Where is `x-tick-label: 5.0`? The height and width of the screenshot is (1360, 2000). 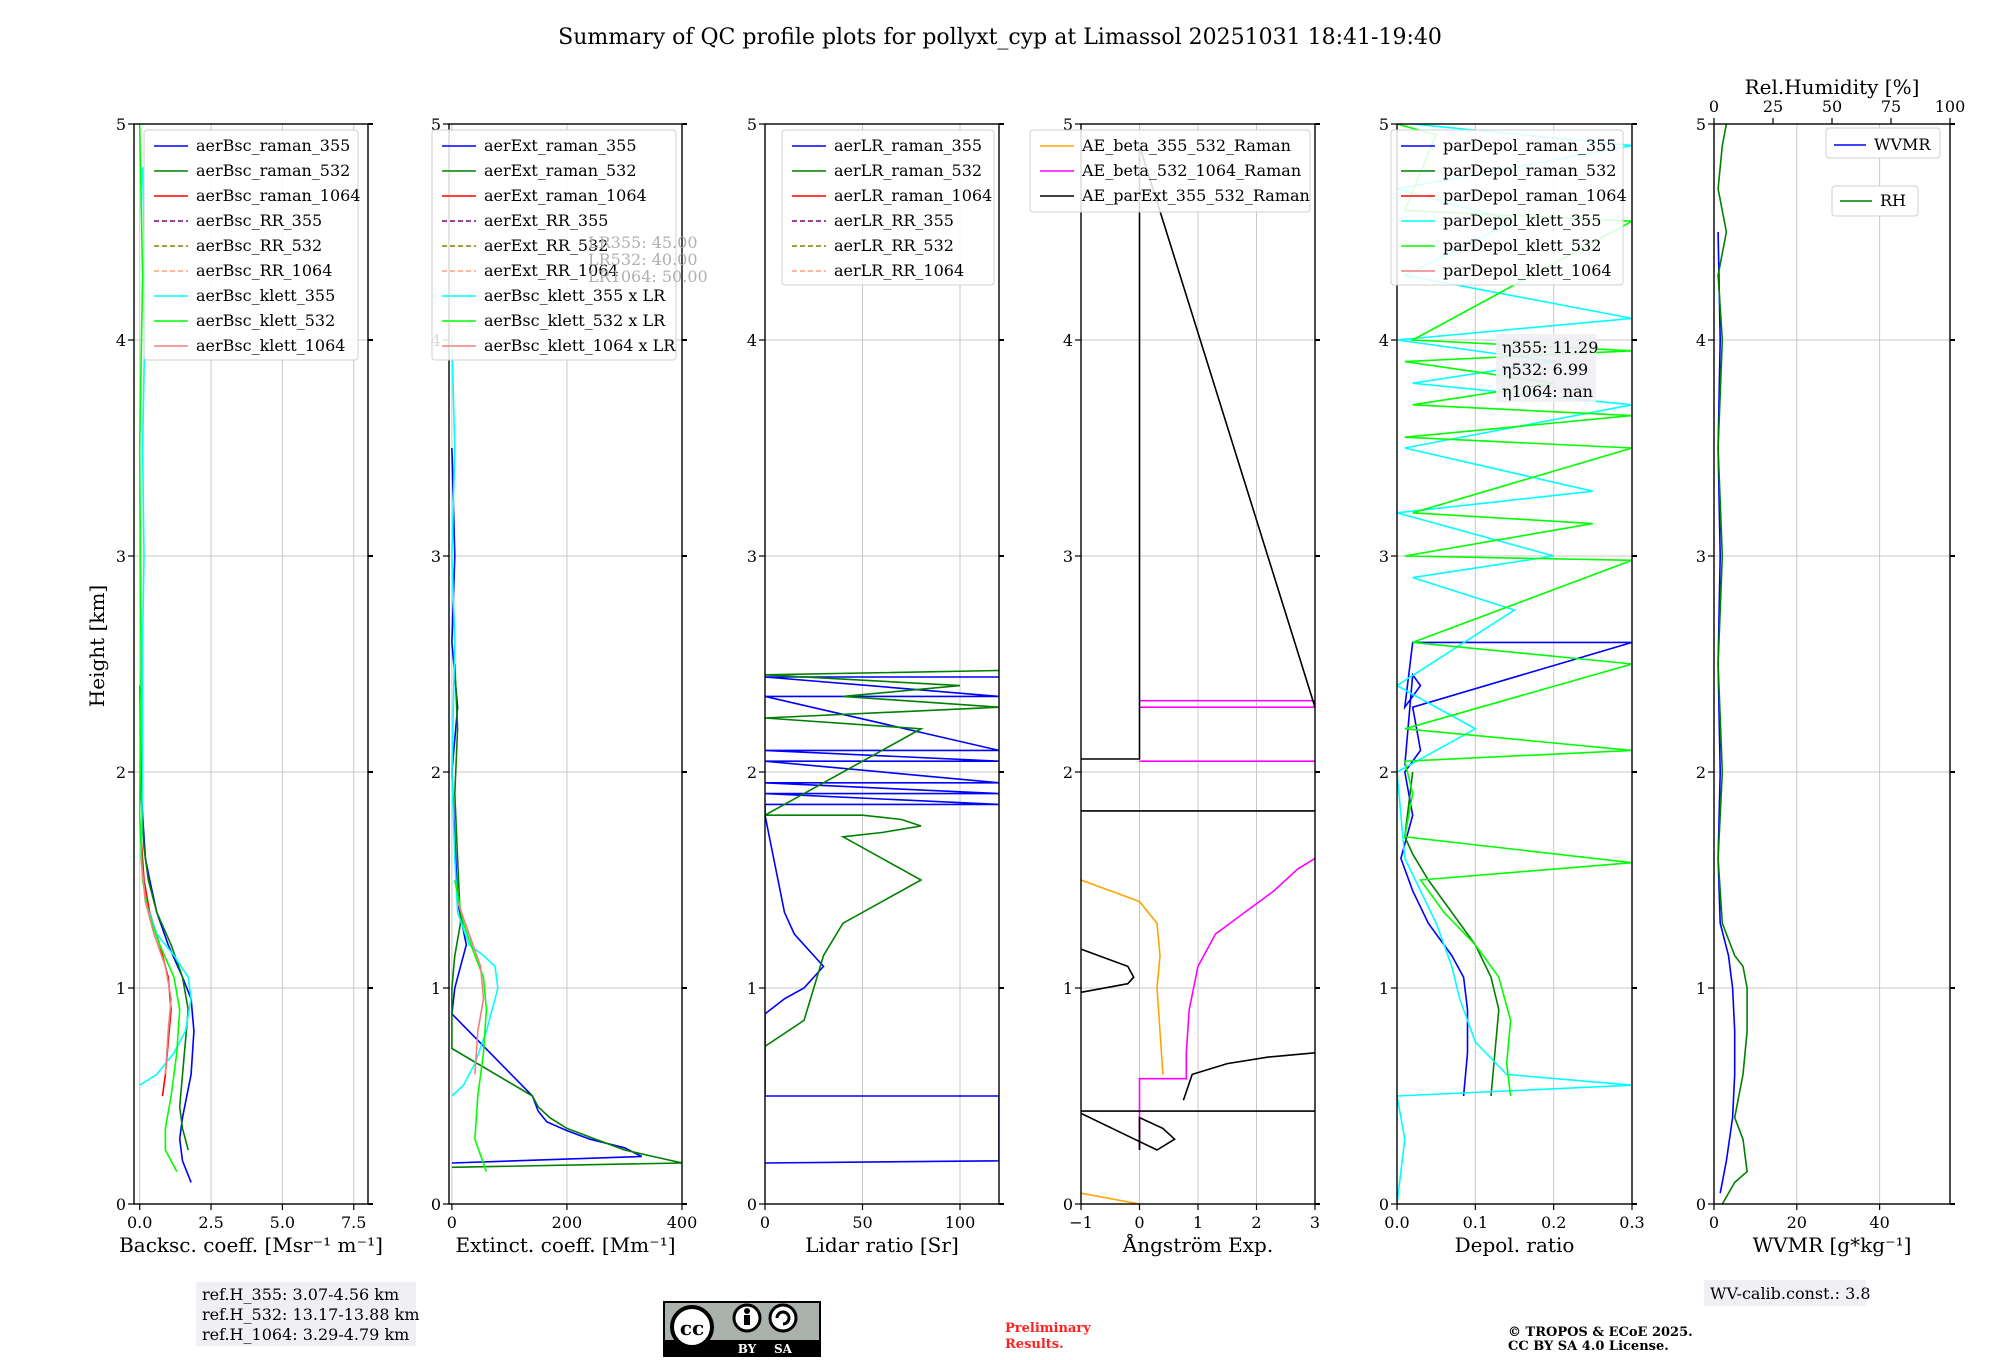 x-tick-label: 5.0 is located at coordinates (282, 1222).